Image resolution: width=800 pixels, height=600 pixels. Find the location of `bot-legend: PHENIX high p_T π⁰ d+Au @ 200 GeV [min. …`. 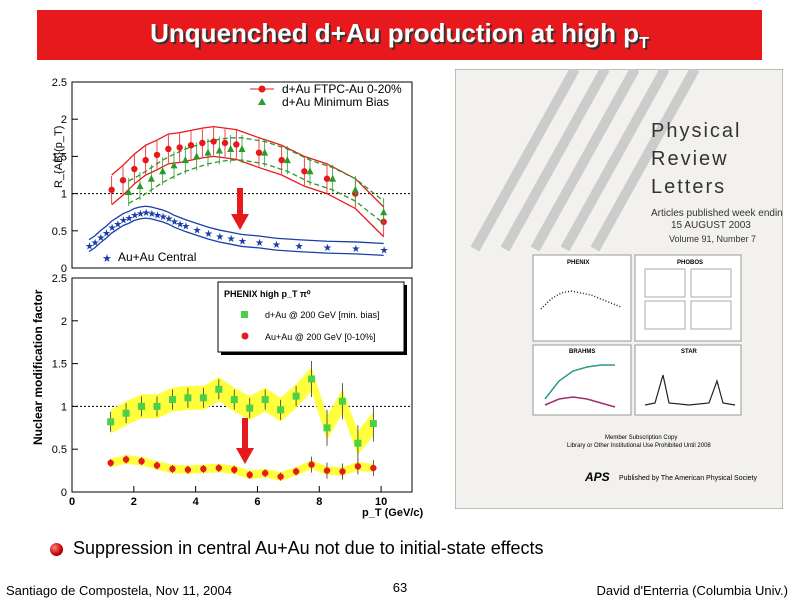

bot-legend: PHENIX high p_T π⁰ d+Au @ 200 GeV [min. … is located at coordinates (312, 318).